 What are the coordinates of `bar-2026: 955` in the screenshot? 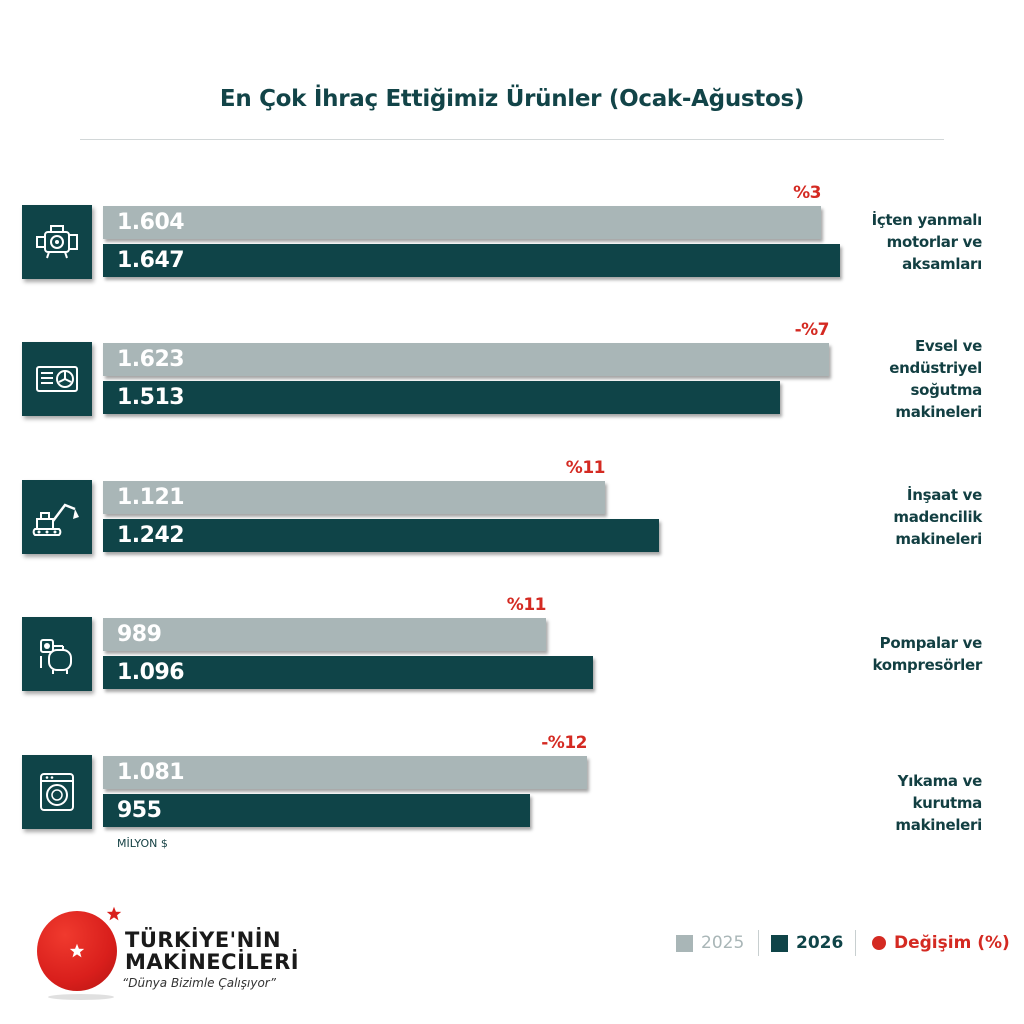 It's located at (316, 810).